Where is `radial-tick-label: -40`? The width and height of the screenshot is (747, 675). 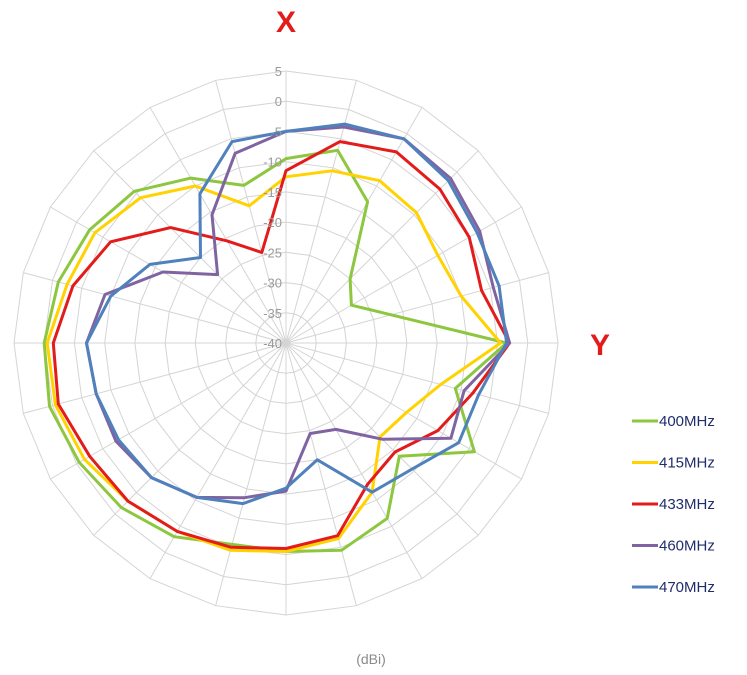 radial-tick-label: -40 is located at coordinates (272, 343).